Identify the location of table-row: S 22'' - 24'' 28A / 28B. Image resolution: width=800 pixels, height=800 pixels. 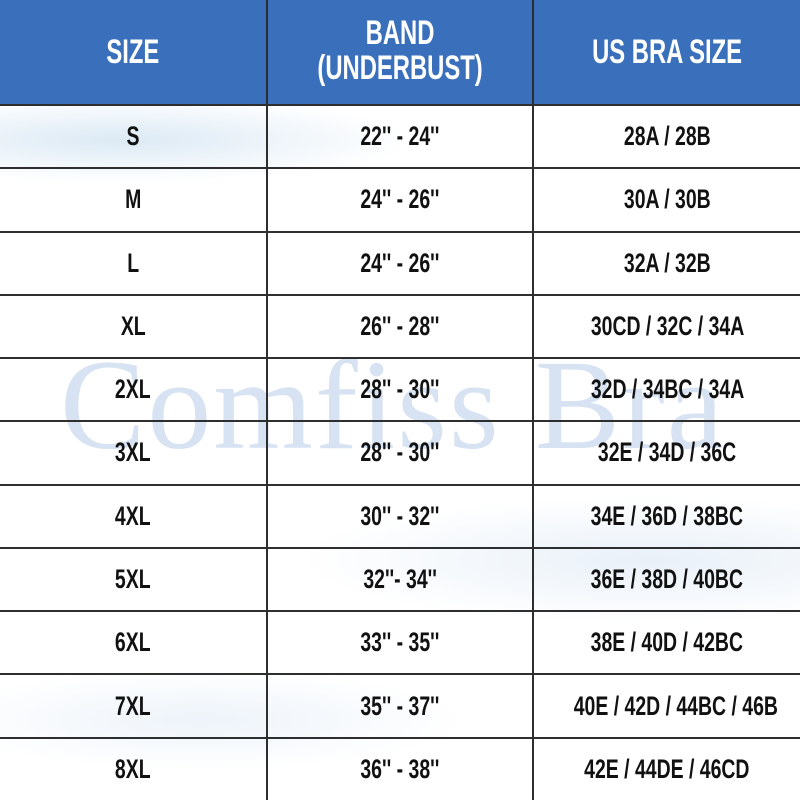
(400, 136).